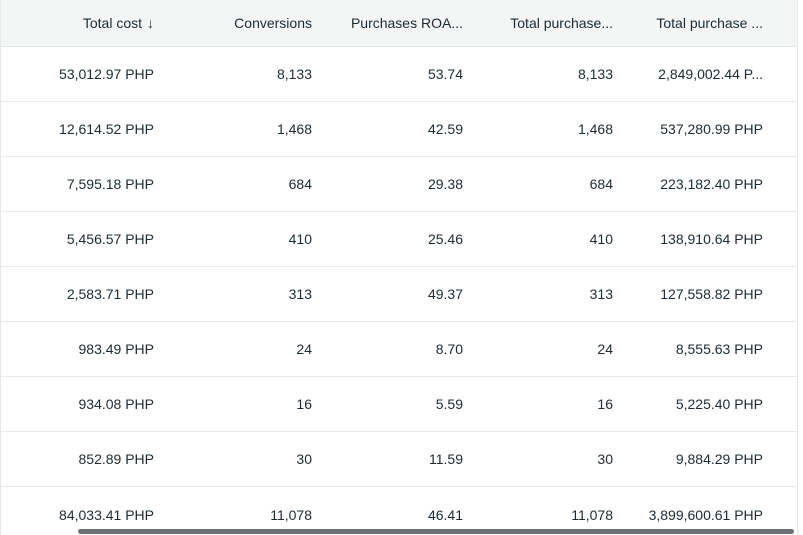 This screenshot has width=803, height=535. I want to click on cell-total-cost: 5,456.57 PHP, so click(110, 239).